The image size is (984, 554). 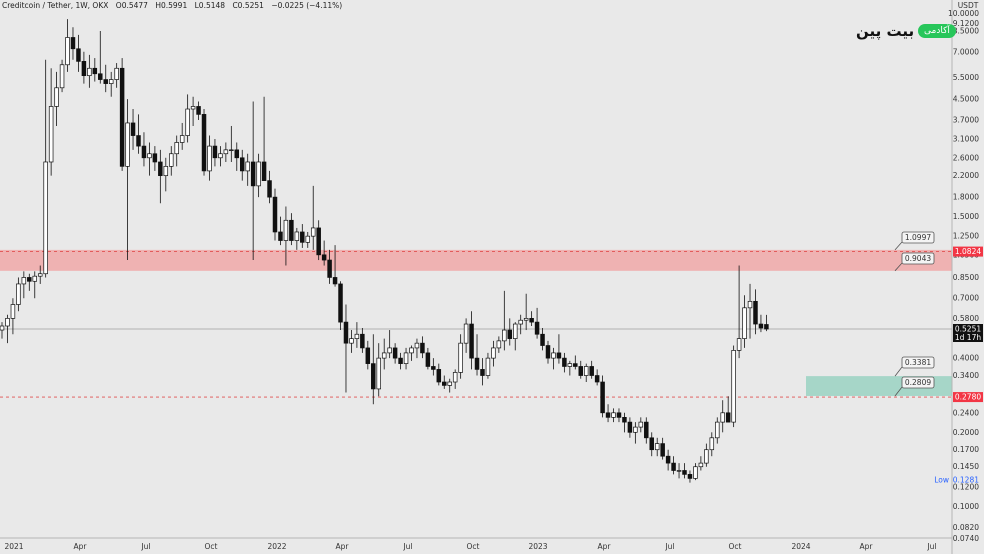 I want to click on countdown-text: 1d 17h, so click(x=968, y=337).